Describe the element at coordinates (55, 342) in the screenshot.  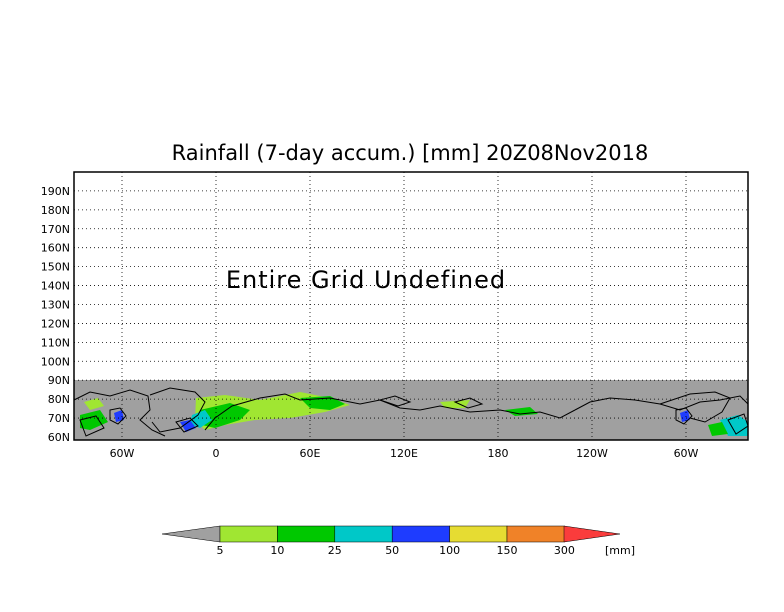
I see `lat-label: 110N` at that location.